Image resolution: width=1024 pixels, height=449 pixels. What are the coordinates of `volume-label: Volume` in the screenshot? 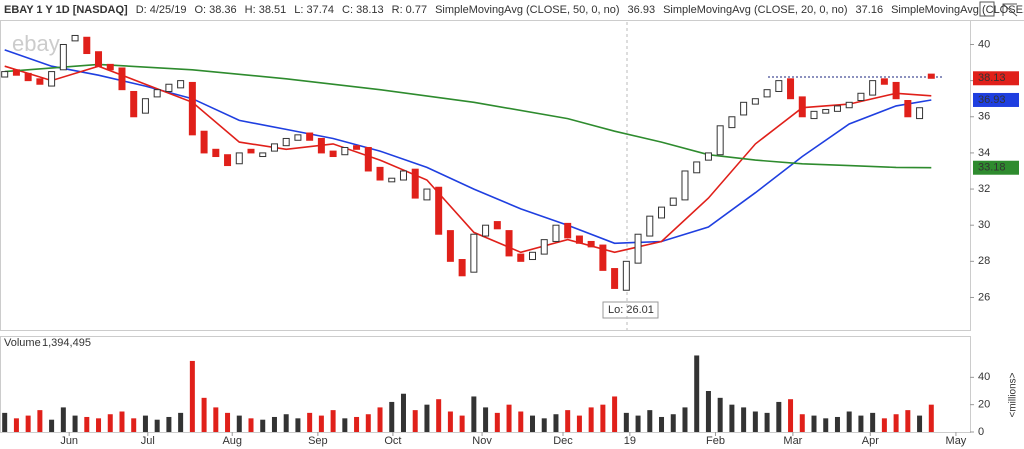 It's located at (22, 343).